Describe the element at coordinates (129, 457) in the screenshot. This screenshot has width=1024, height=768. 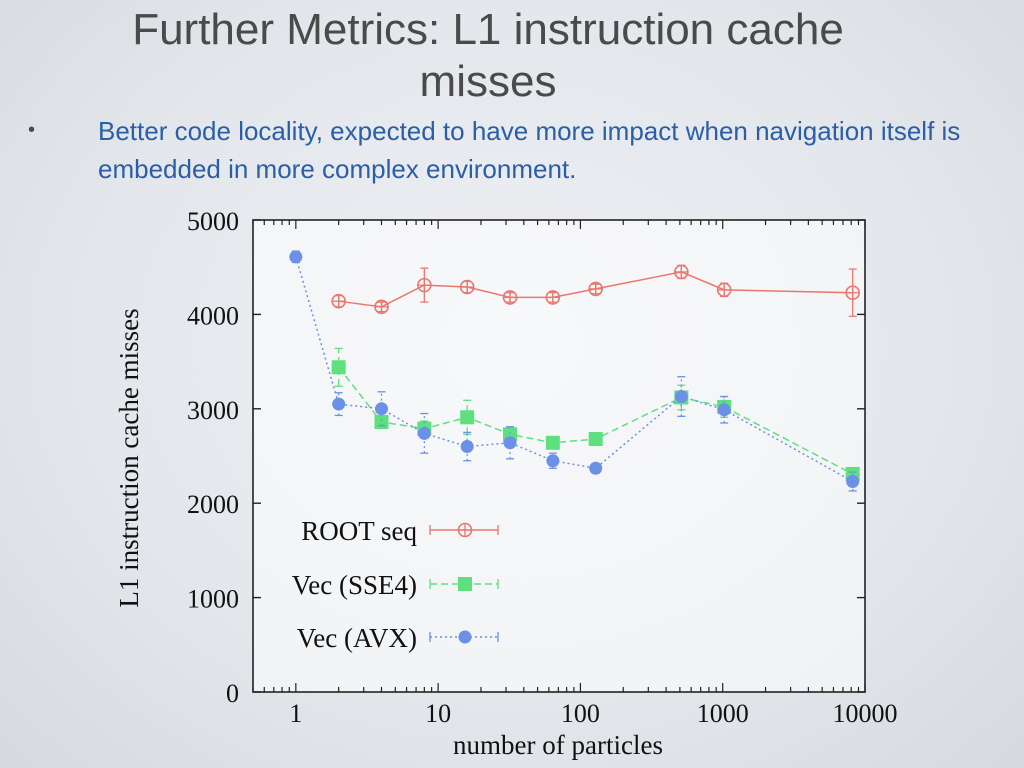
I see `y-axis-label: L1 instruction cache misses` at that location.